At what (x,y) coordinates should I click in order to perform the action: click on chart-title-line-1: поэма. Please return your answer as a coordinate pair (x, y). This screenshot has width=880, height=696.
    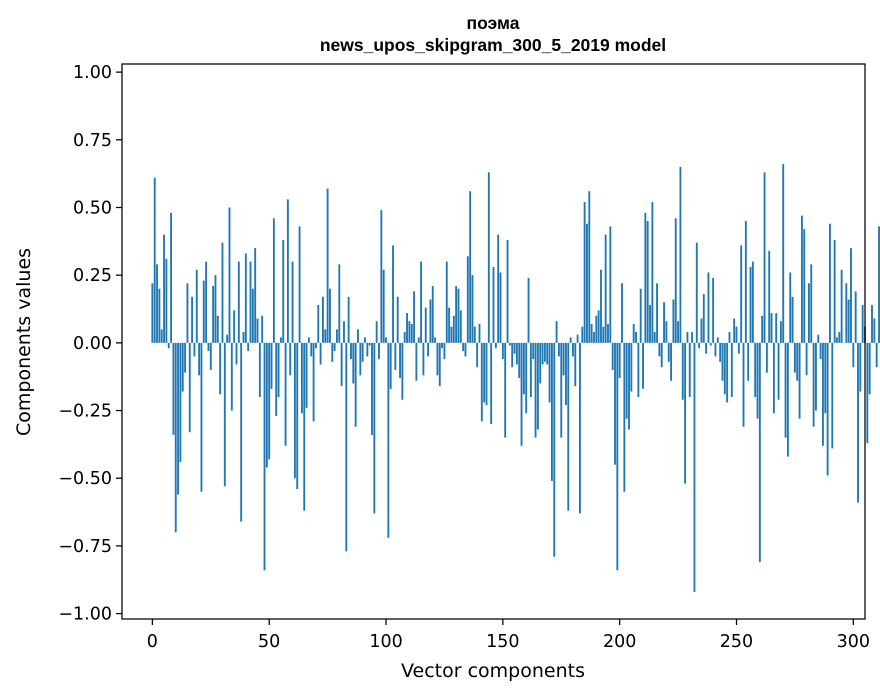
    Looking at the image, I should click on (493, 23).